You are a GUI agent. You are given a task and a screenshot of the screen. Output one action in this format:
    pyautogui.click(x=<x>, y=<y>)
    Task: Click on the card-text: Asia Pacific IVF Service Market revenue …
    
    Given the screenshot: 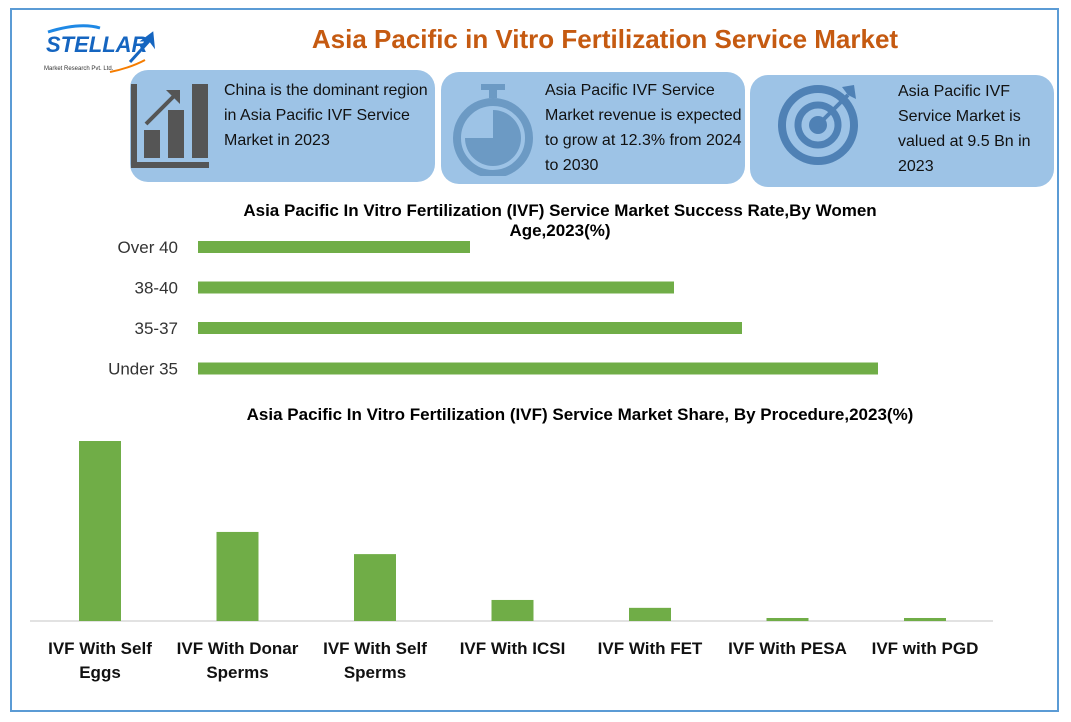 What is the action you would take?
    pyautogui.click(x=643, y=128)
    